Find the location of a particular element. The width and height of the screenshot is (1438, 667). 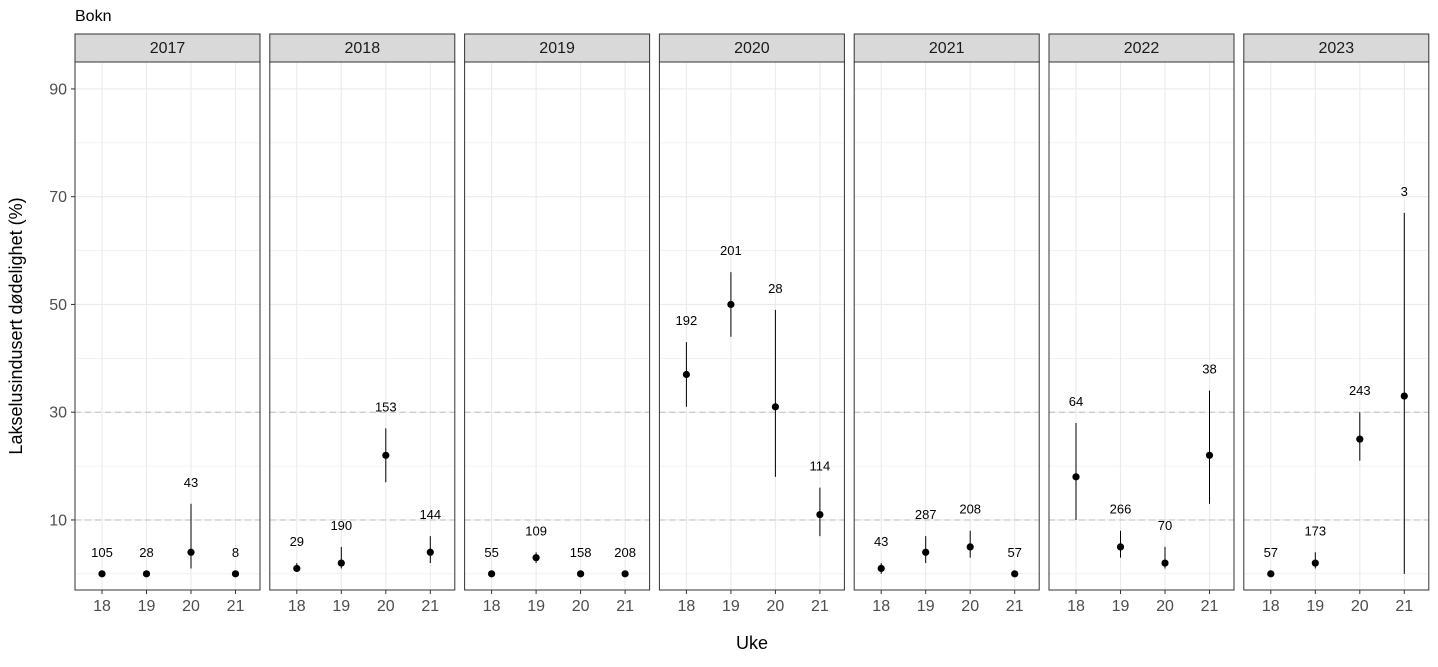

facet-panel-2022: 2022 64 266 70 38 18 19 20 21 is located at coordinates (1141, 324).